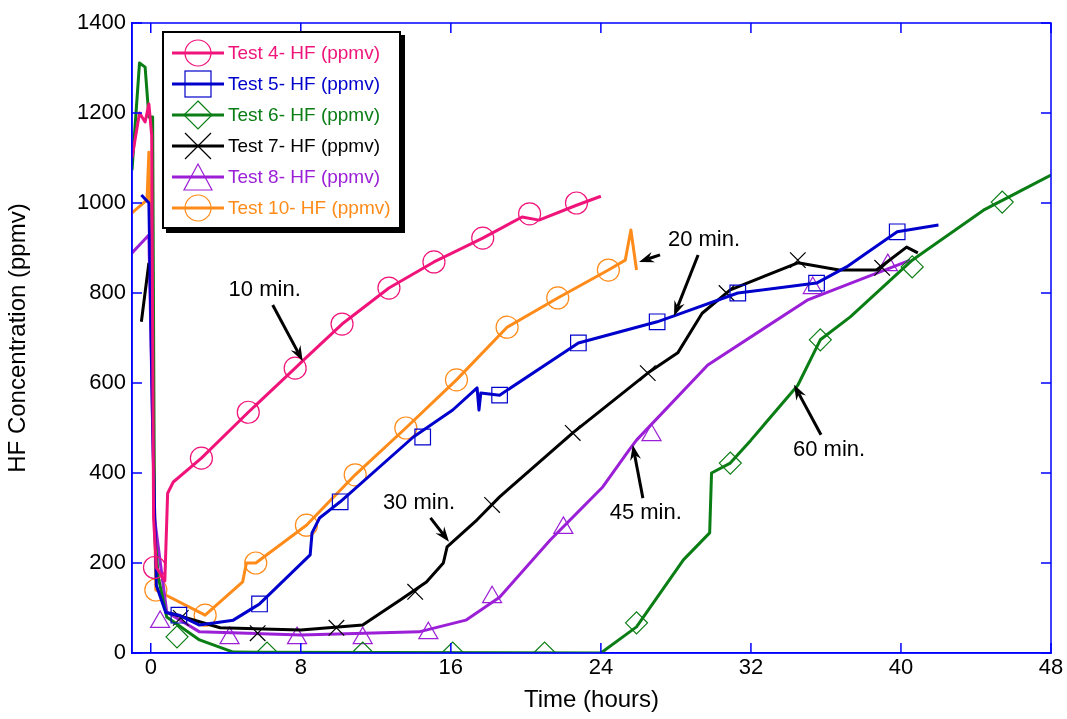 The image size is (1067, 719). I want to click on x-tick-label: 24, so click(601, 667).